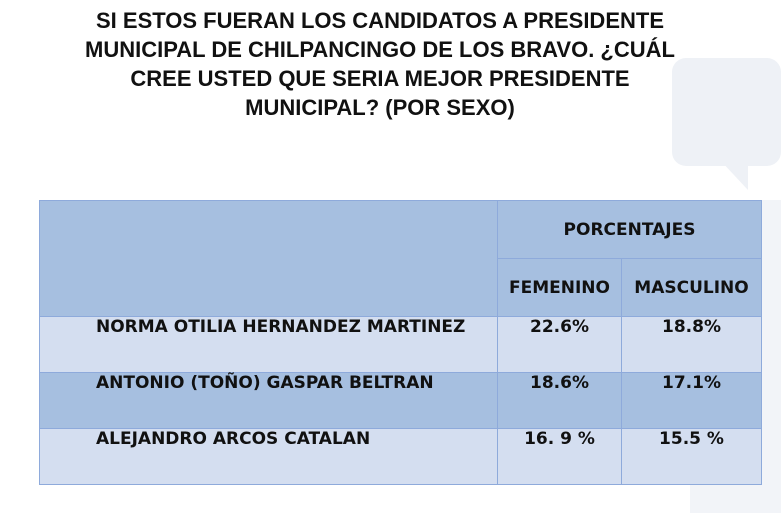 The height and width of the screenshot is (513, 781). What do you see at coordinates (268, 400) in the screenshot?
I see `candidate-name: ANTONIO (TOÑO) GASPAR BELTRAN` at bounding box center [268, 400].